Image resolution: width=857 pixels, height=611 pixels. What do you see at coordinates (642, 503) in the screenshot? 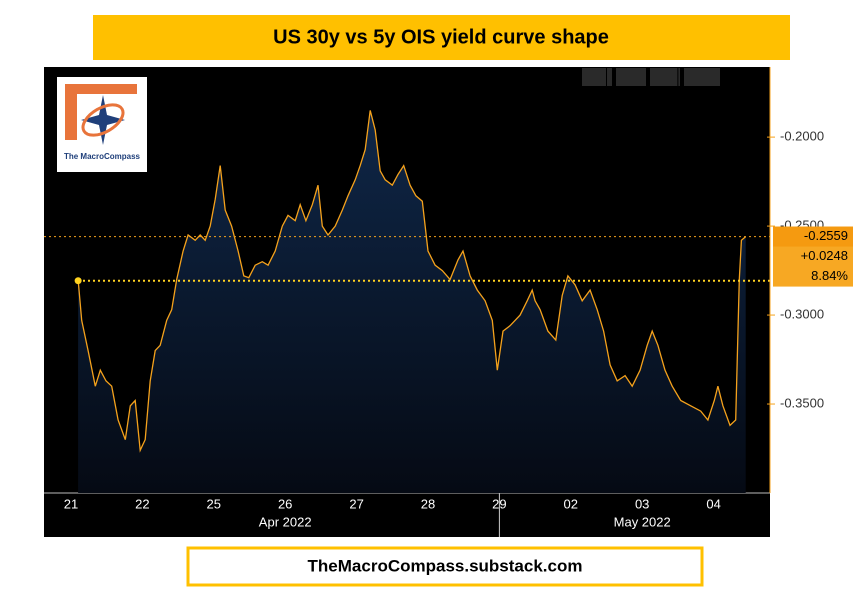
I see `x-tick-label: 03` at bounding box center [642, 503].